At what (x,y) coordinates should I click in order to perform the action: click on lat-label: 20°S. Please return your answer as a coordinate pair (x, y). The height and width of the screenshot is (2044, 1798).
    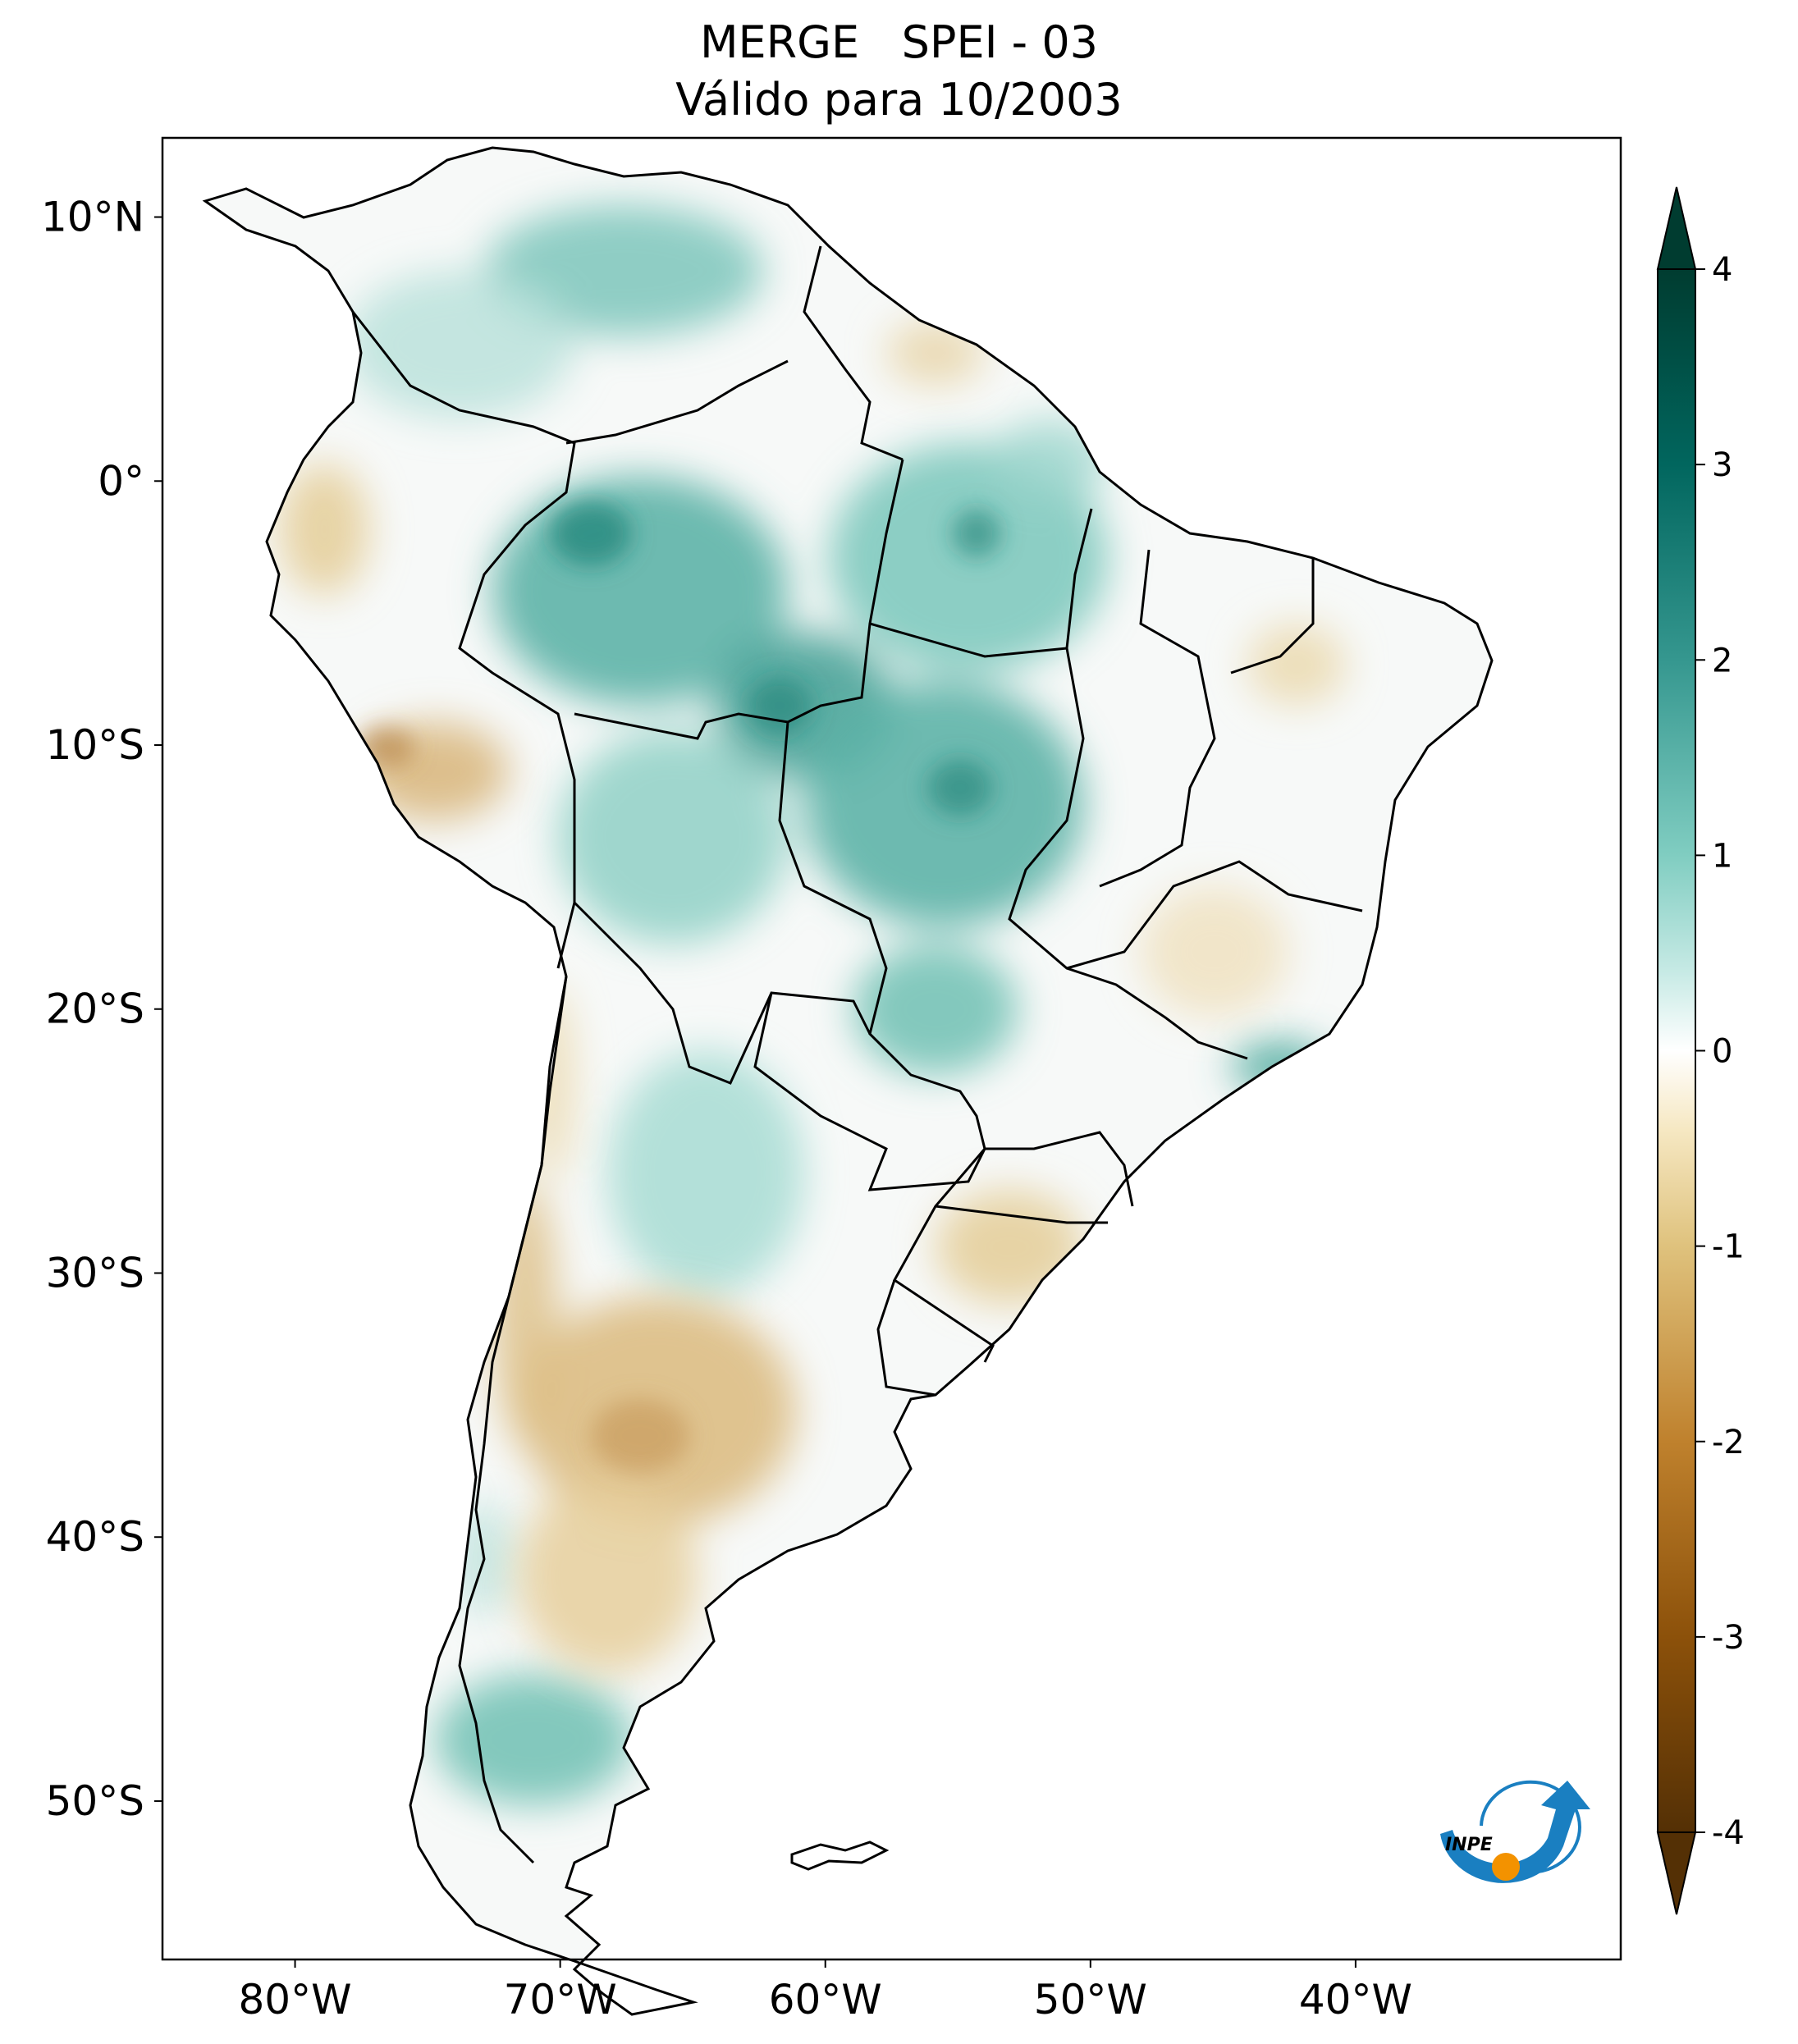
    Looking at the image, I should click on (95, 1009).